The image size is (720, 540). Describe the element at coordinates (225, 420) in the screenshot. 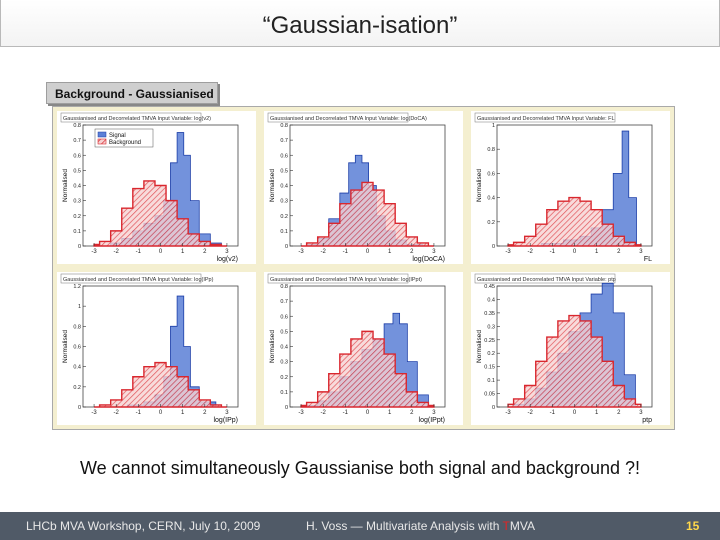

I see `x-axis-label: log(IPp)` at that location.